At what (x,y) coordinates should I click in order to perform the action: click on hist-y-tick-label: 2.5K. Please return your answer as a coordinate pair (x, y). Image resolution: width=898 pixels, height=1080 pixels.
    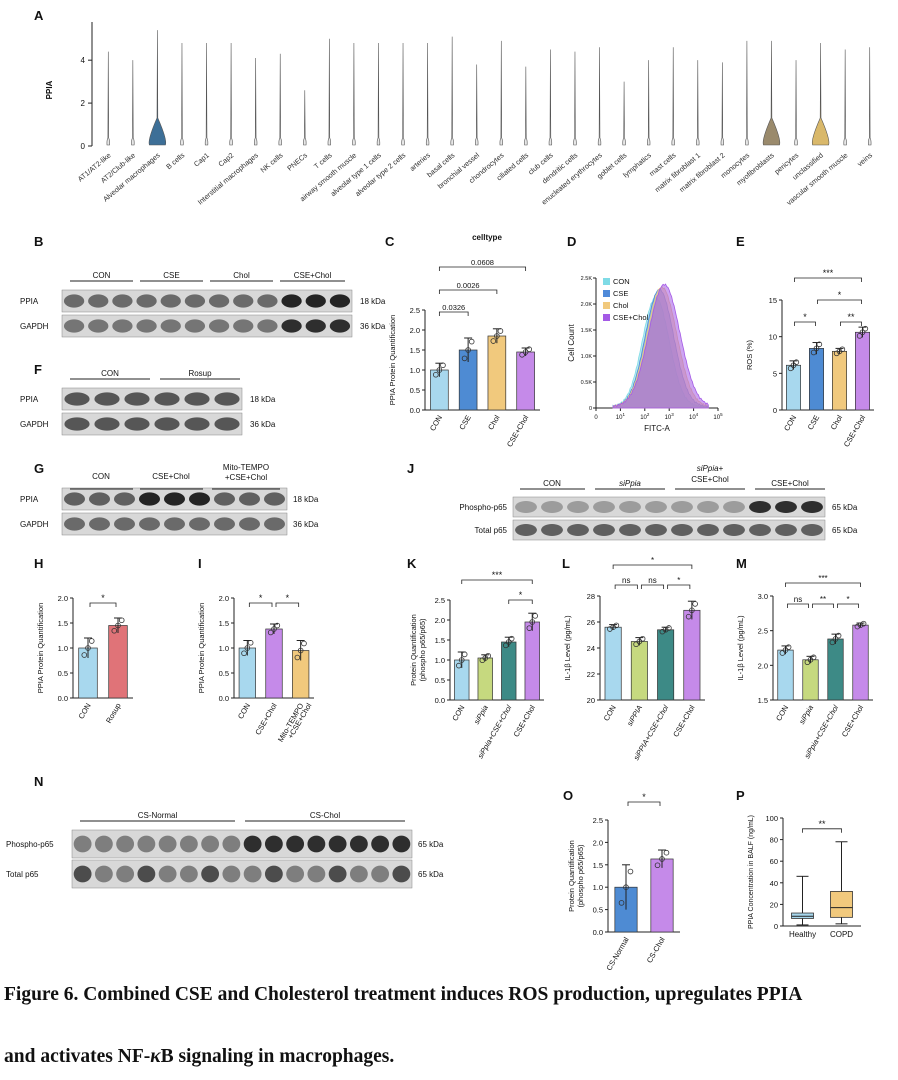
    Looking at the image, I should click on (587, 279).